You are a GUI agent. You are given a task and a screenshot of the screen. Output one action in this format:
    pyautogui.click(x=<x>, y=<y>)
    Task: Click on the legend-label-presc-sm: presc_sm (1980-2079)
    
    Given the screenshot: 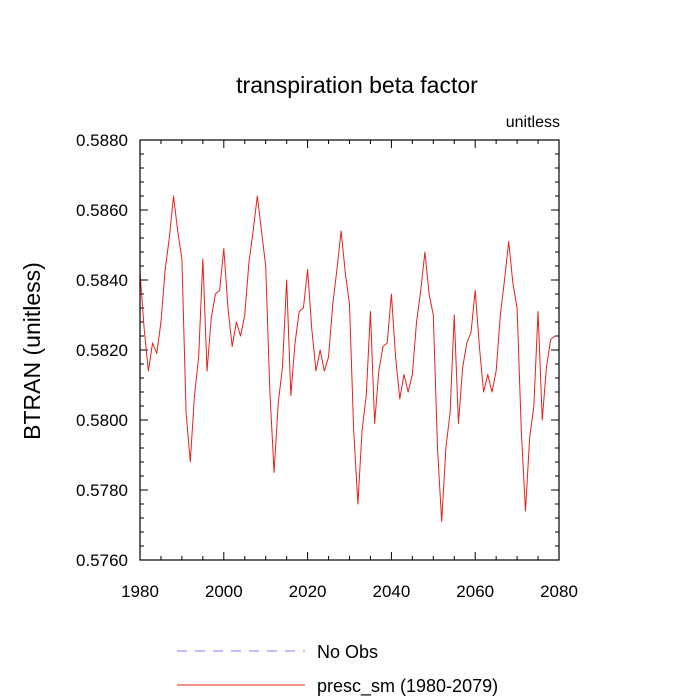 What is the action you would take?
    pyautogui.click(x=407, y=686)
    